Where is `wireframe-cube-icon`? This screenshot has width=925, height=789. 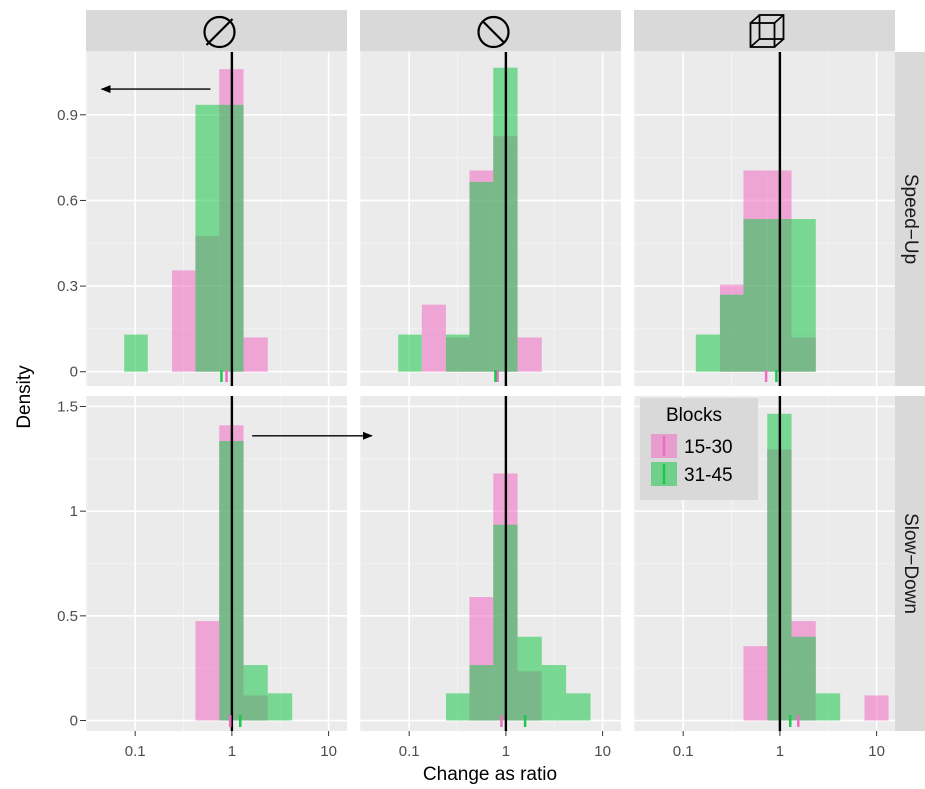
wireframe-cube-icon is located at coordinates (767, 31).